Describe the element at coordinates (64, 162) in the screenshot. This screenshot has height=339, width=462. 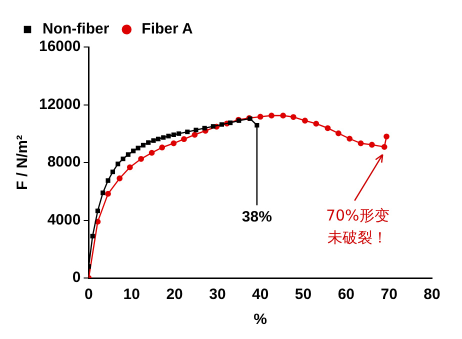
I see `y-tick-label: 8000` at that location.